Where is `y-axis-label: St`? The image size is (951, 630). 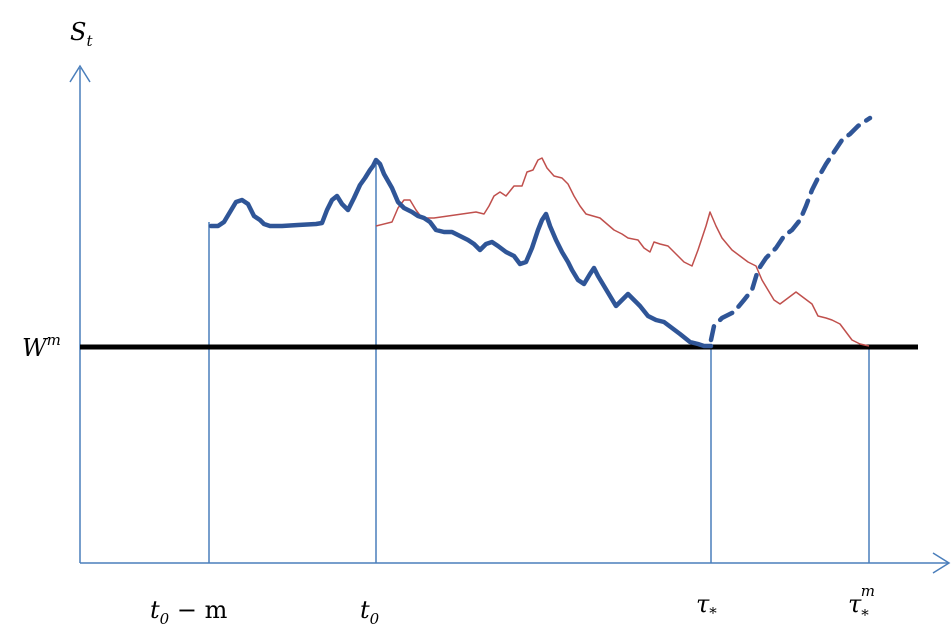 y-axis-label: St is located at coordinates (81, 34).